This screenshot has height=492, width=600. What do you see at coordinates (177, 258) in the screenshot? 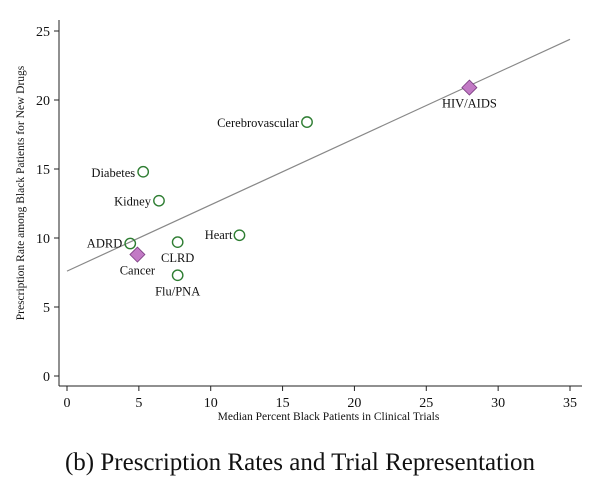
I see `data-label-clrd: CLRD` at bounding box center [177, 258].